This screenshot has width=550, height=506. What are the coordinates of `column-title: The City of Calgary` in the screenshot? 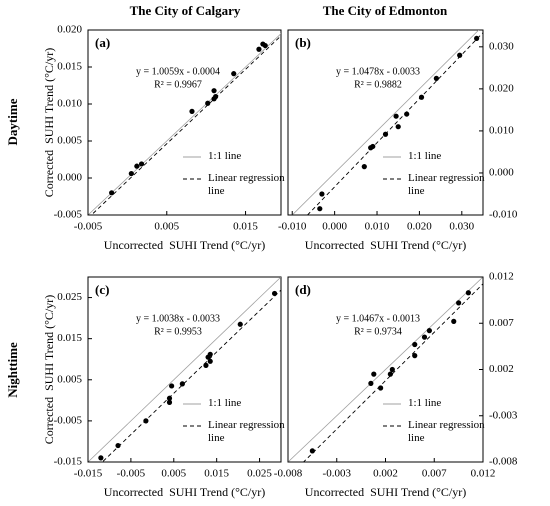 It's located at (185, 10).